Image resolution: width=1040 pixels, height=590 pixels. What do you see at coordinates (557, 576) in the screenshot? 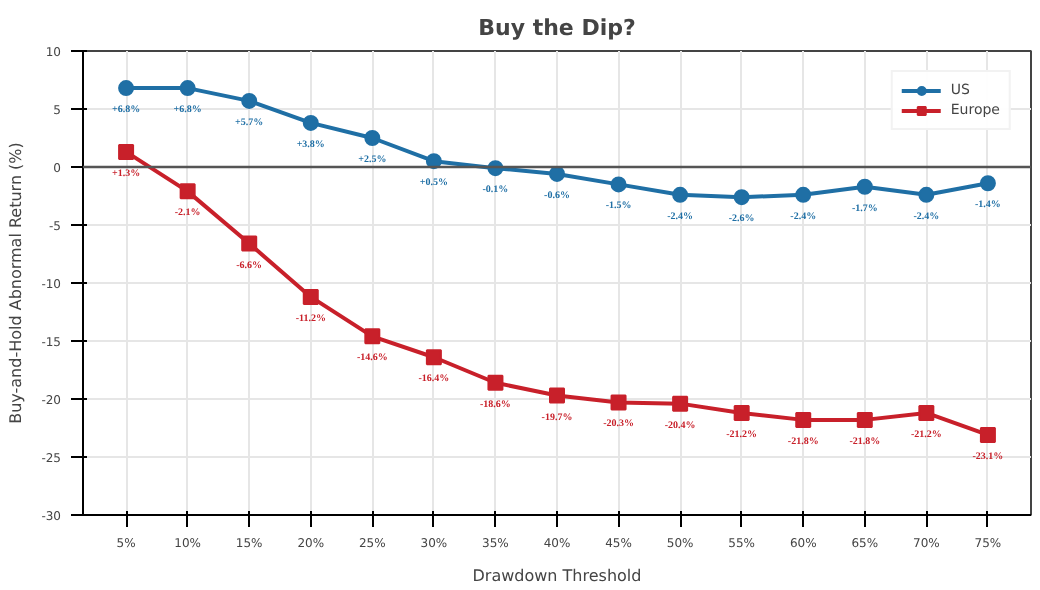
I see `x-axis-title: Drawdown Threshold` at bounding box center [557, 576].